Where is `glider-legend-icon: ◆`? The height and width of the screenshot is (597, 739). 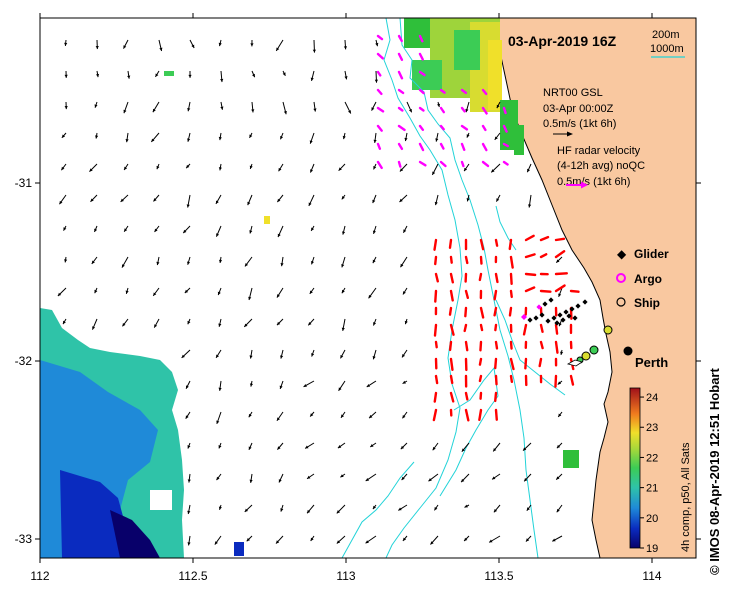 glider-legend-icon: ◆ is located at coordinates (622, 254).